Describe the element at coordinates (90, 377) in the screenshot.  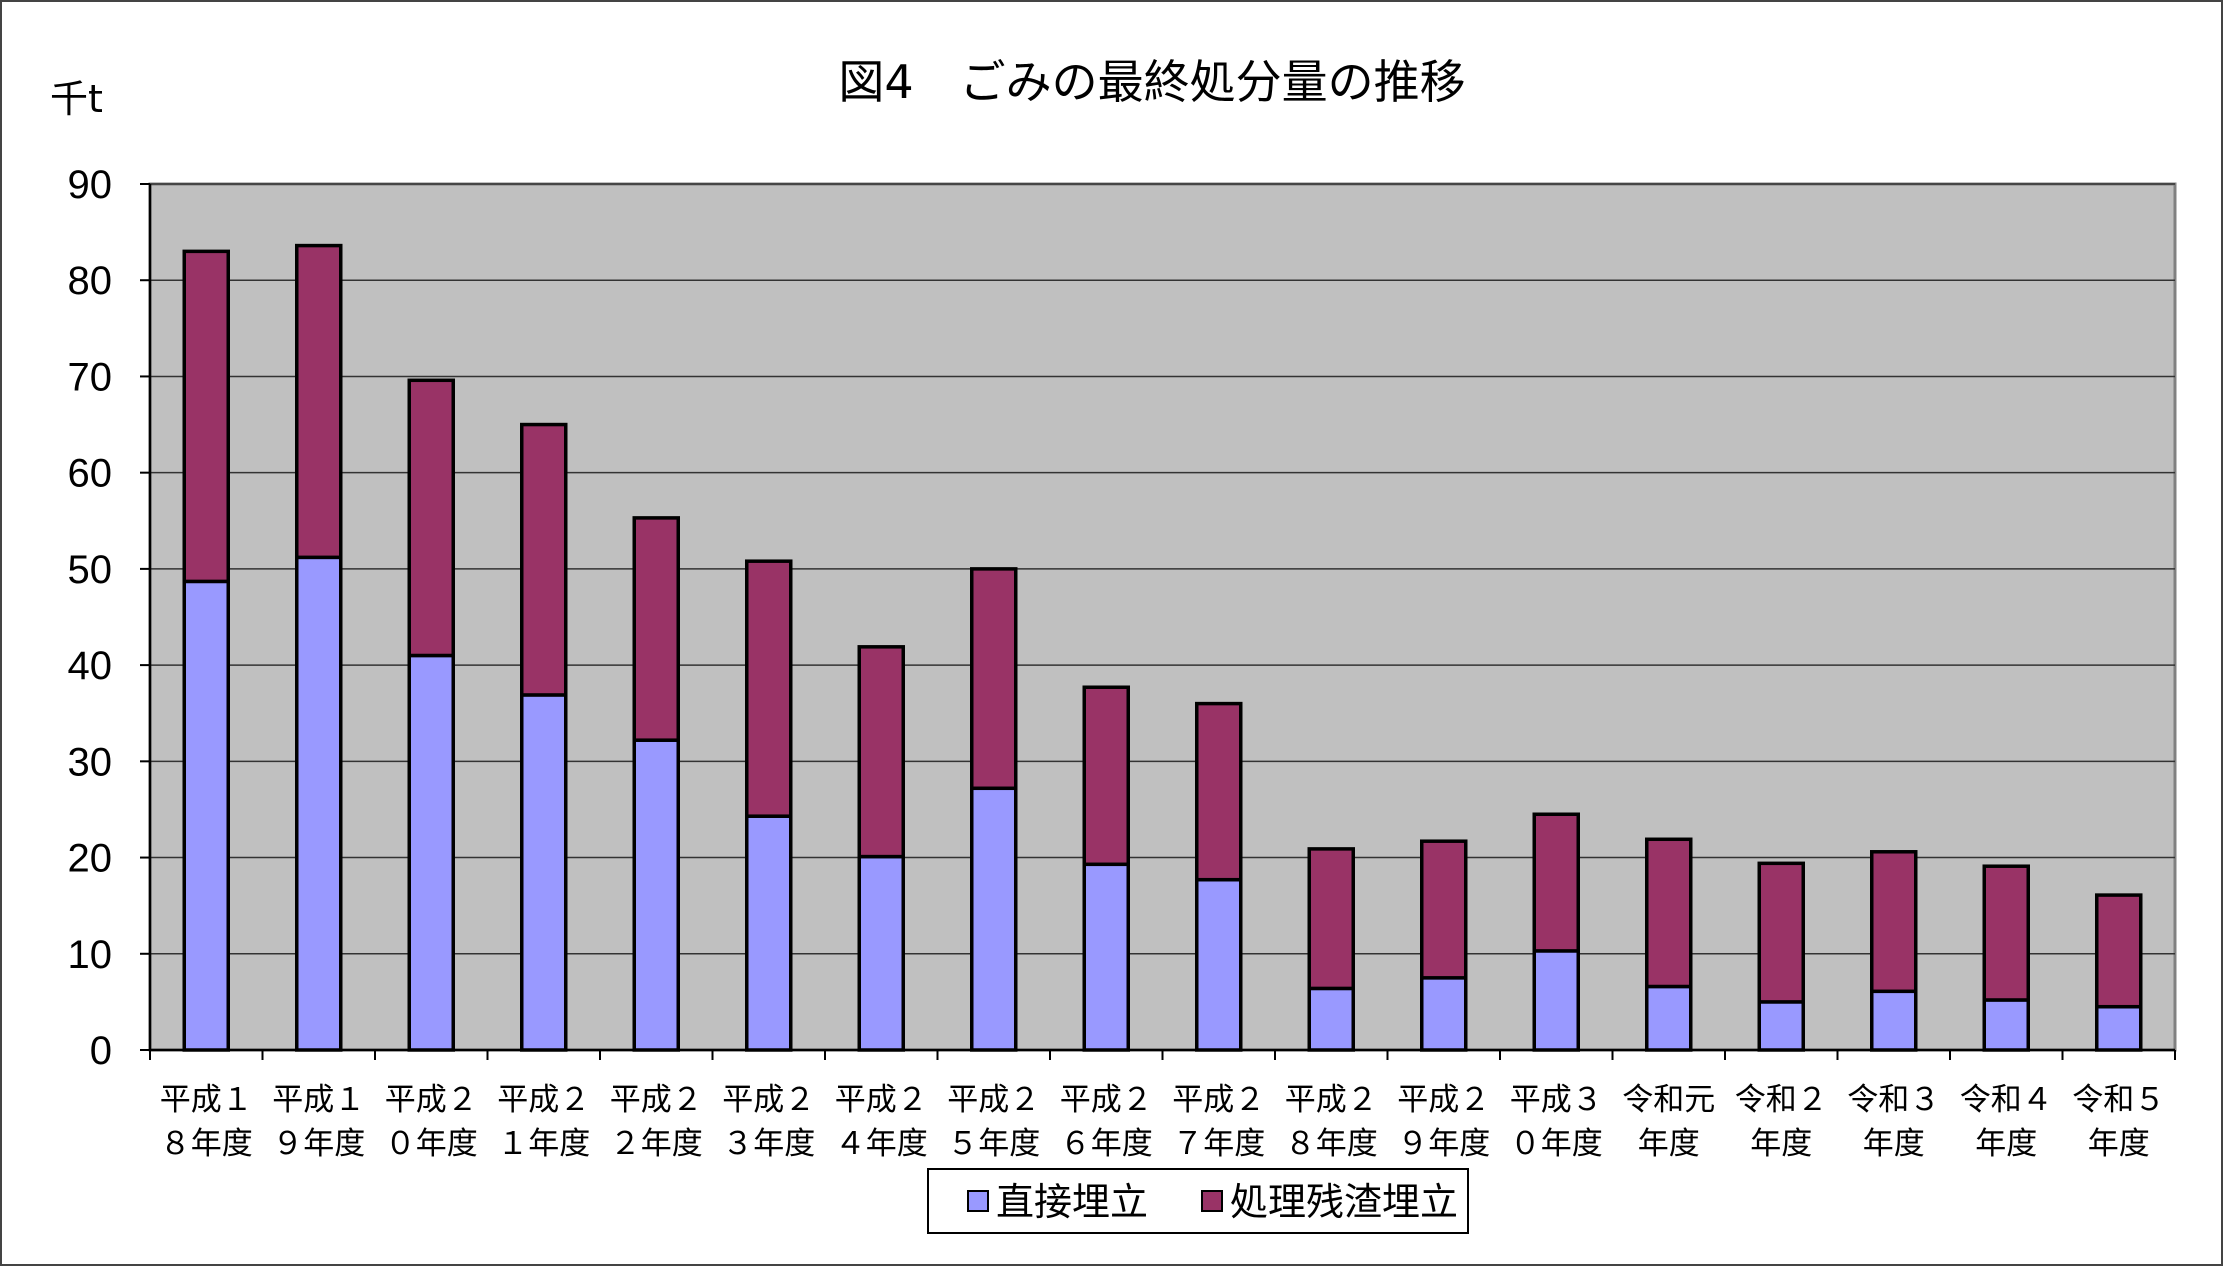
I see `y-tick-label: 70` at that location.